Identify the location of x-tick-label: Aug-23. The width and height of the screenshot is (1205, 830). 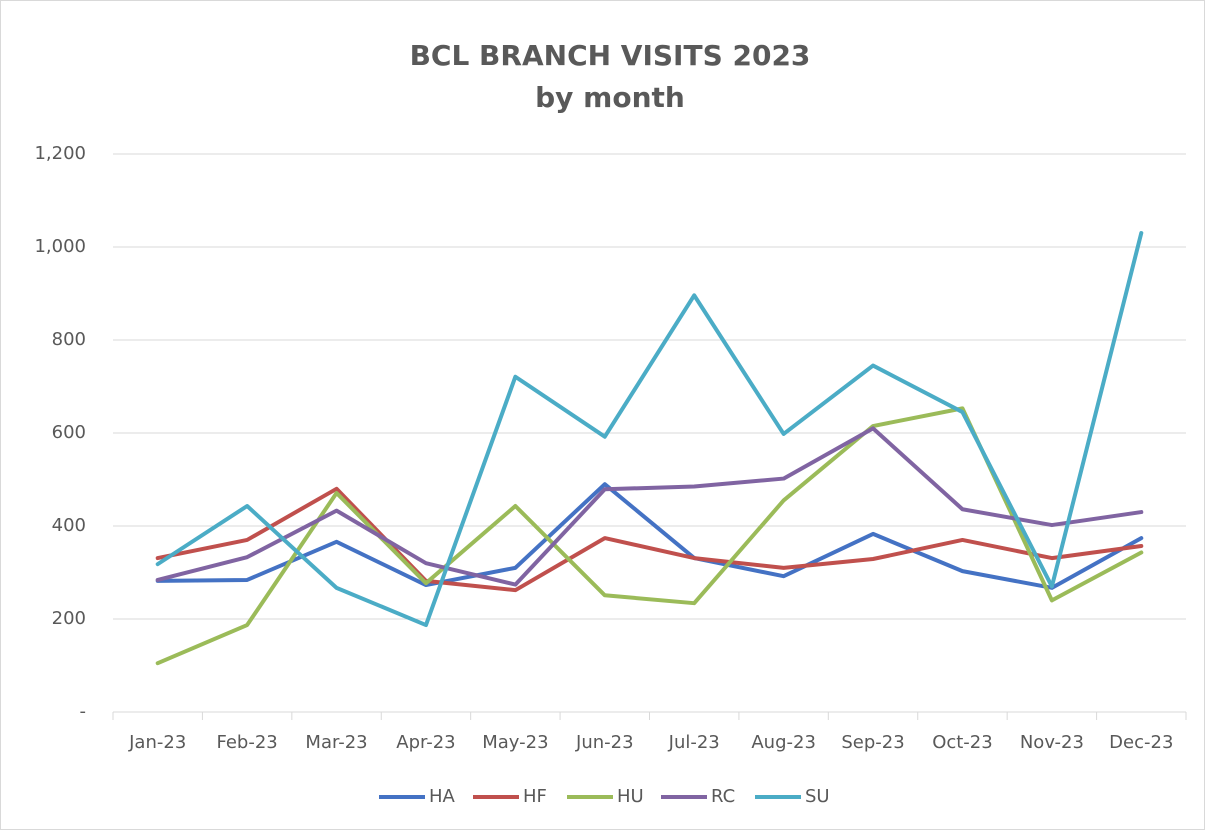
(783, 742).